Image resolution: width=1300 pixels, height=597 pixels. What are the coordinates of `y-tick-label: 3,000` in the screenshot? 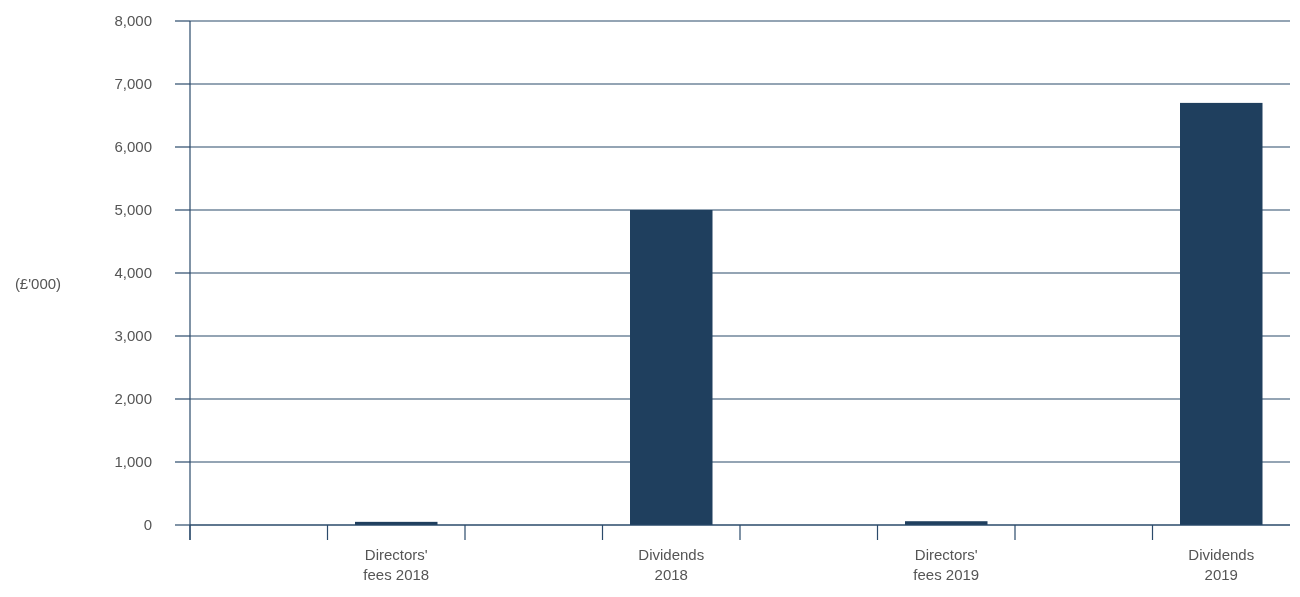 It's located at (133, 336).